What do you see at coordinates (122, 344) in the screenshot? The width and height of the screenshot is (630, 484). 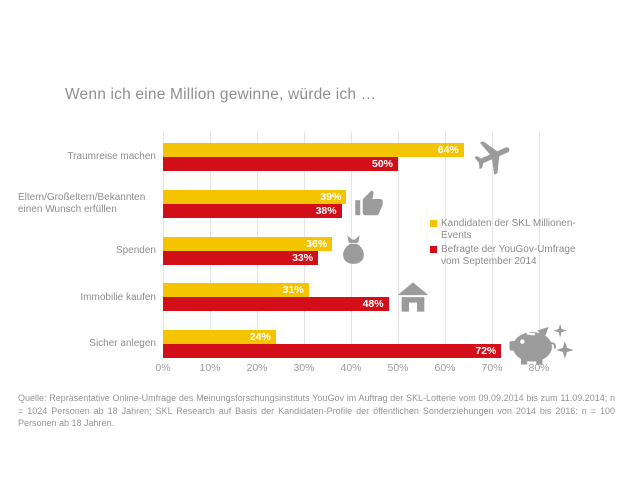 I see `category-label-text: Sicher anlegen` at bounding box center [122, 344].